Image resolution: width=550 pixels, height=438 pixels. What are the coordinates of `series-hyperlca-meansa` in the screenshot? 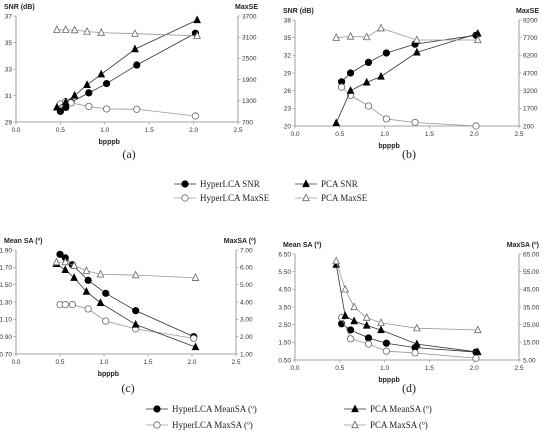 It's located at (408, 338).